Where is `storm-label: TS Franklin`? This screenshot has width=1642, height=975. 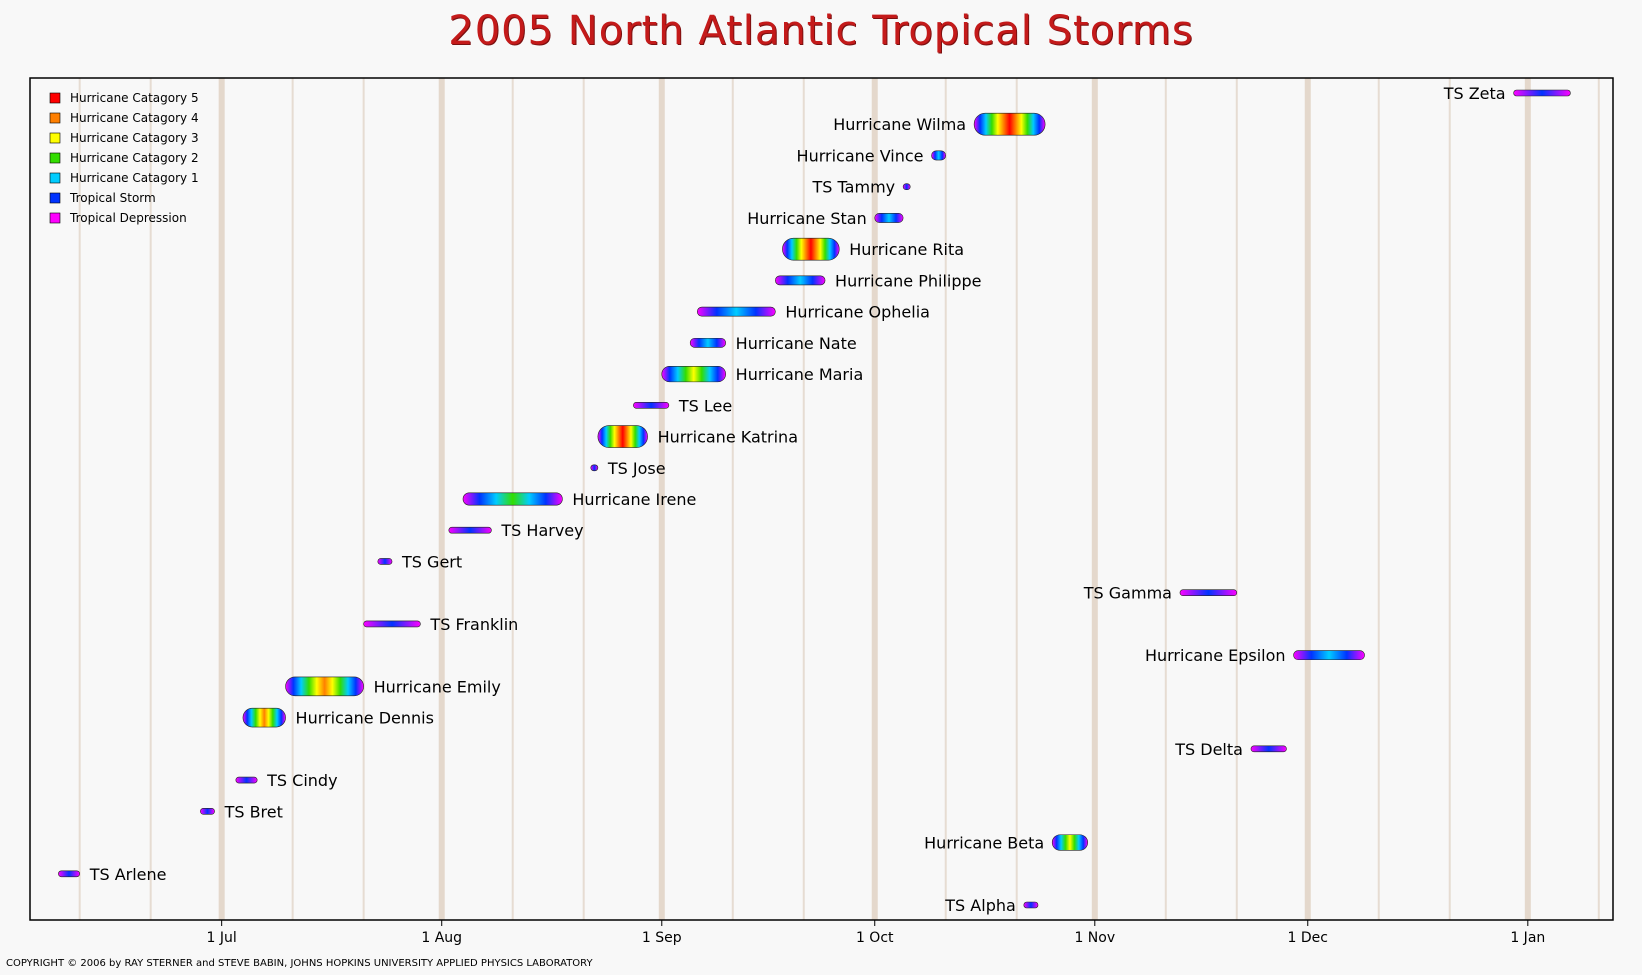 storm-label: TS Franklin is located at coordinates (473, 624).